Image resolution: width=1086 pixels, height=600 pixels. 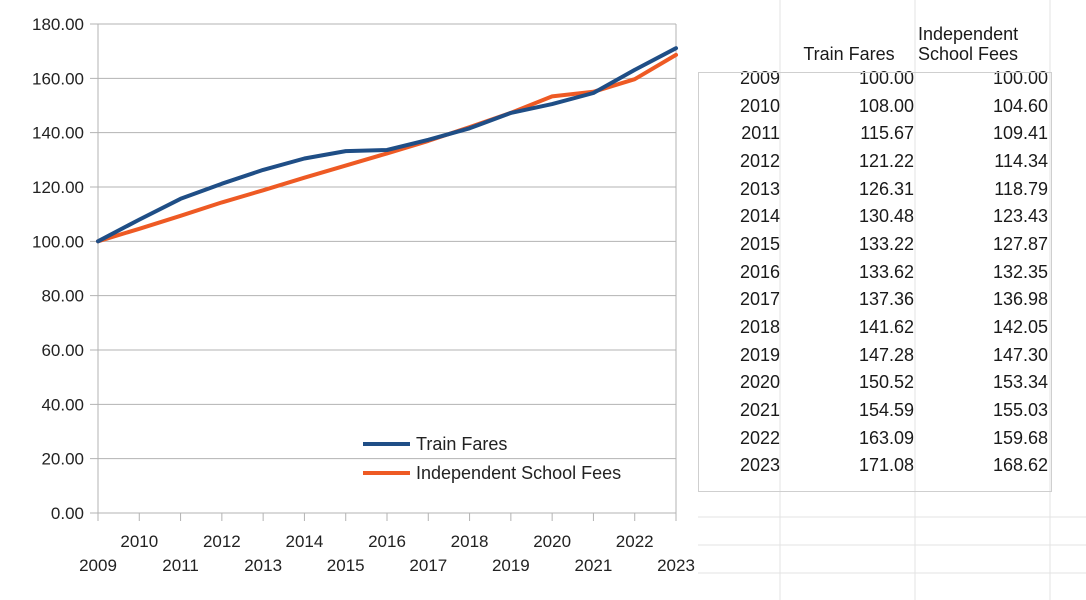 What do you see at coordinates (759, 243) in the screenshot?
I see `table-cell-year: 2015` at bounding box center [759, 243].